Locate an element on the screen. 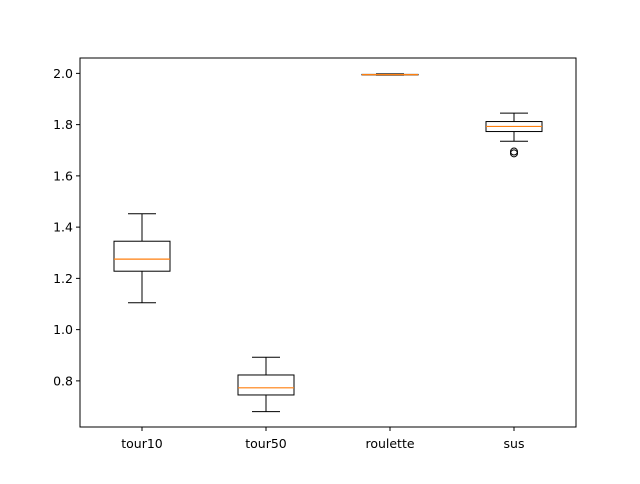  box-group-sus is located at coordinates (514, 135).